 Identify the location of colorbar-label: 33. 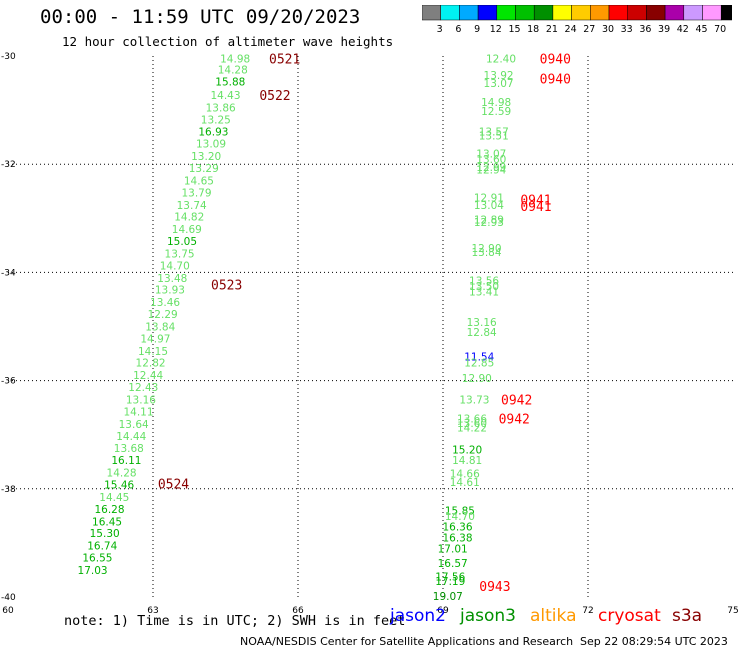
(627, 29).